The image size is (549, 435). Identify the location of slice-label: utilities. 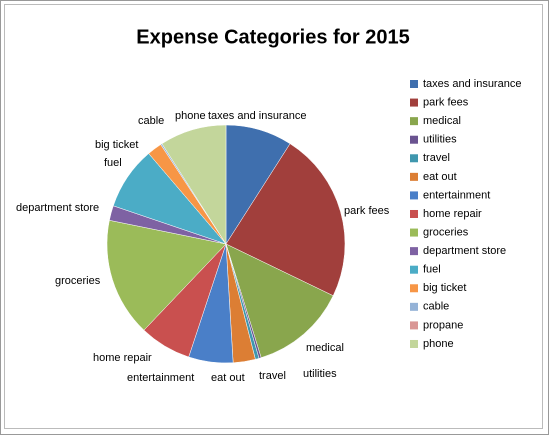
(320, 374).